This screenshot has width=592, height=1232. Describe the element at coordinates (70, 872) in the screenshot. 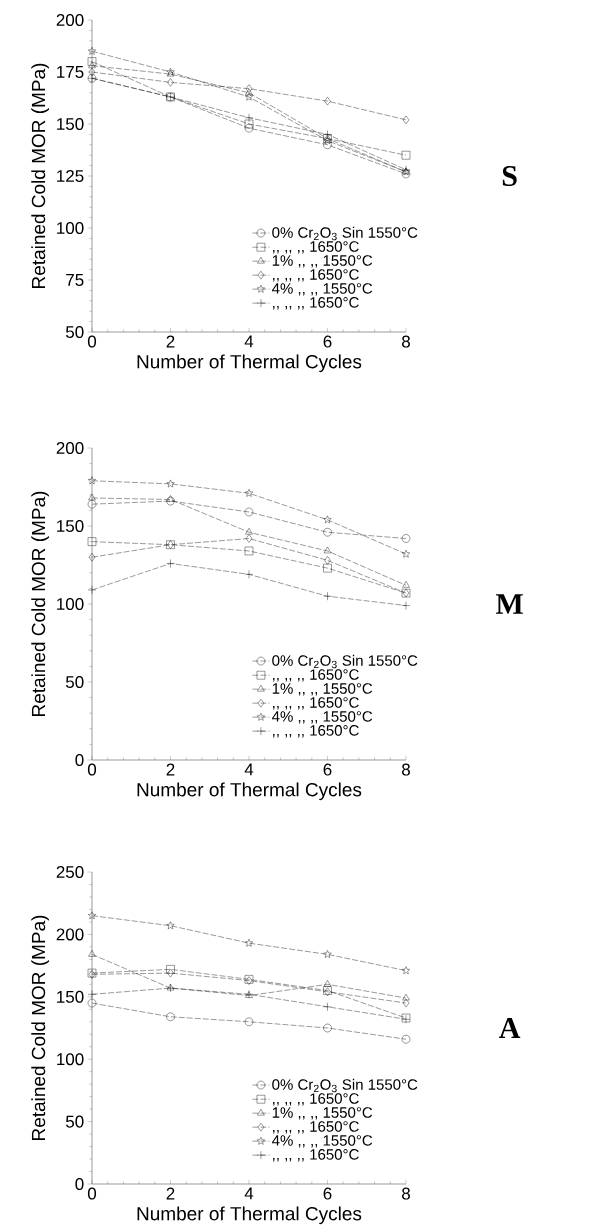

I see `y-tick-label: 250` at that location.